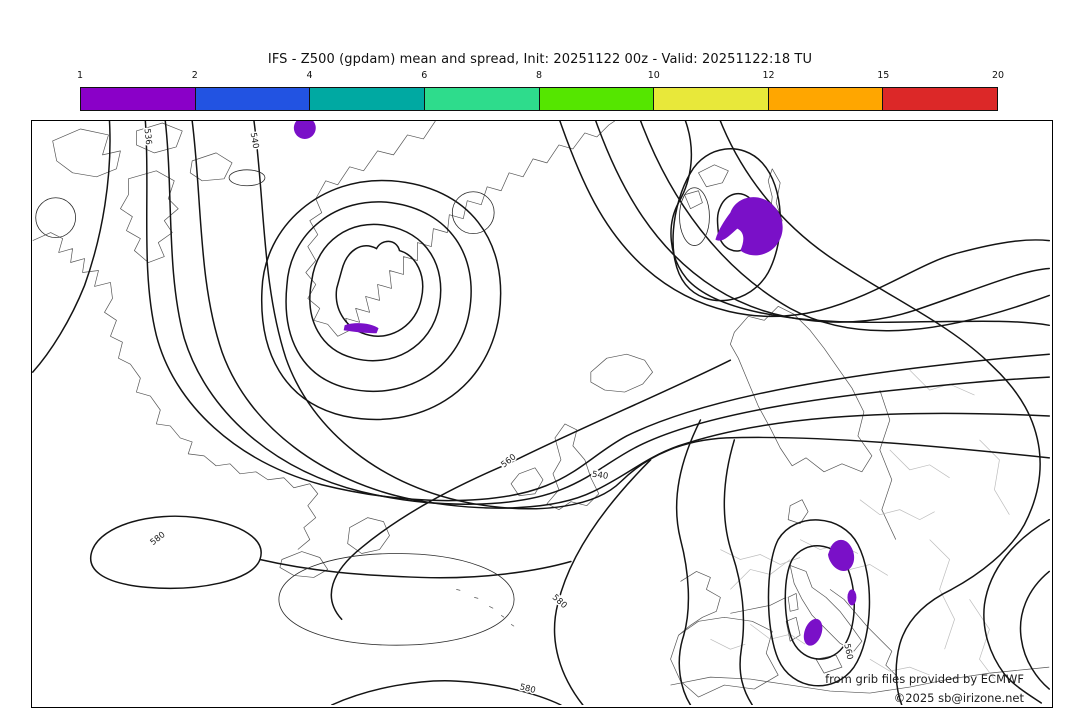  I want to click on country-borders, so click(860, 524).